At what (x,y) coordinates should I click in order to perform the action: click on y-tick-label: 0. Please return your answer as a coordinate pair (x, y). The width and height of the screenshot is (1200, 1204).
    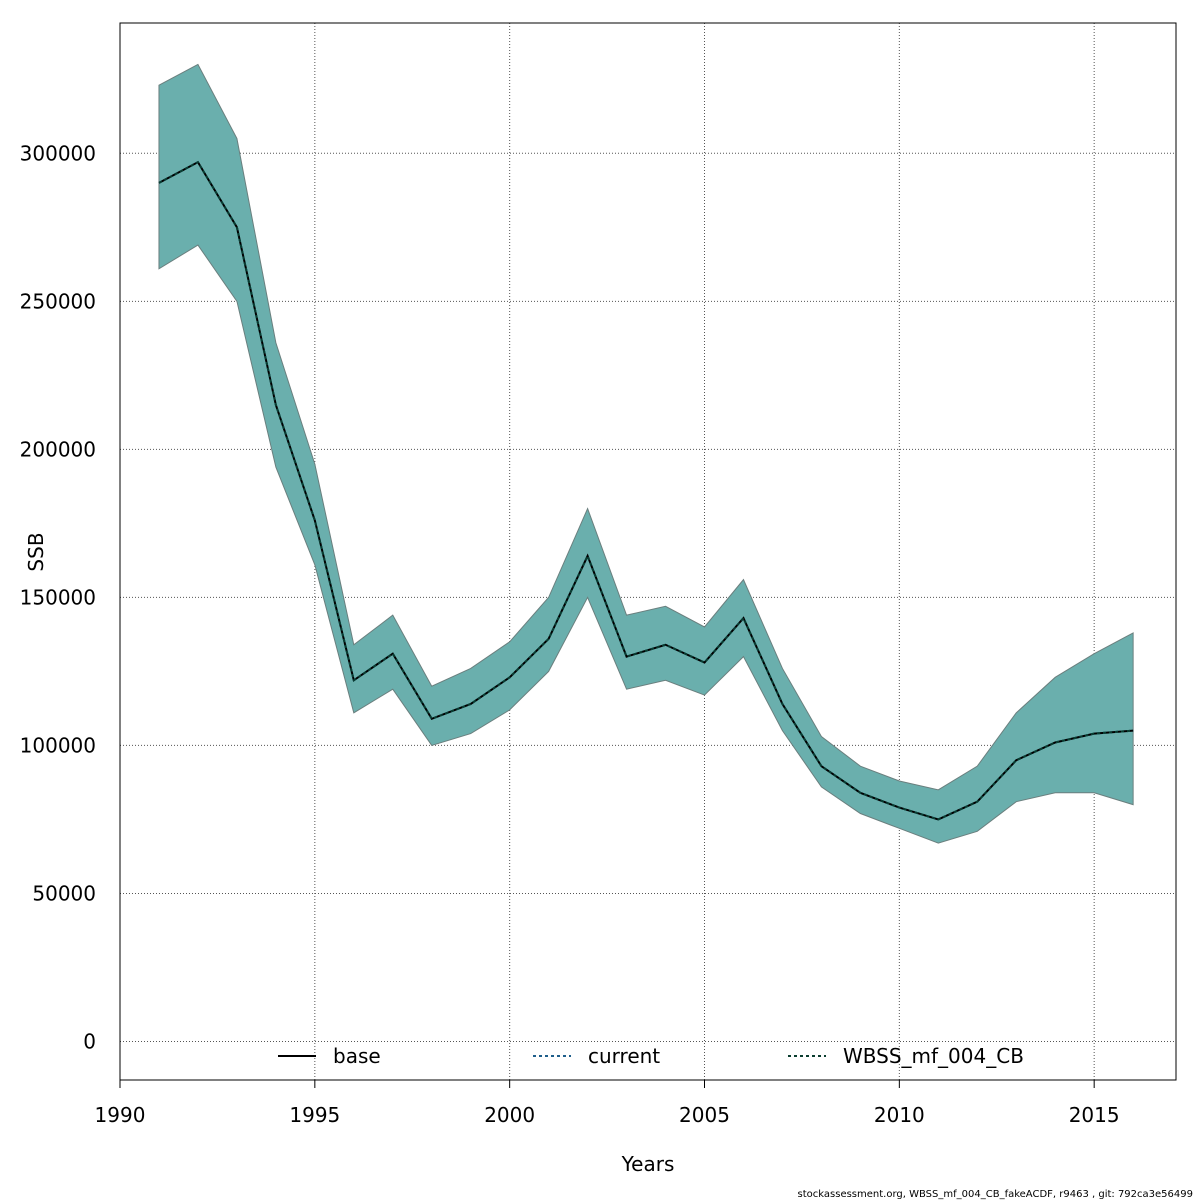
    Looking at the image, I should click on (89, 1042).